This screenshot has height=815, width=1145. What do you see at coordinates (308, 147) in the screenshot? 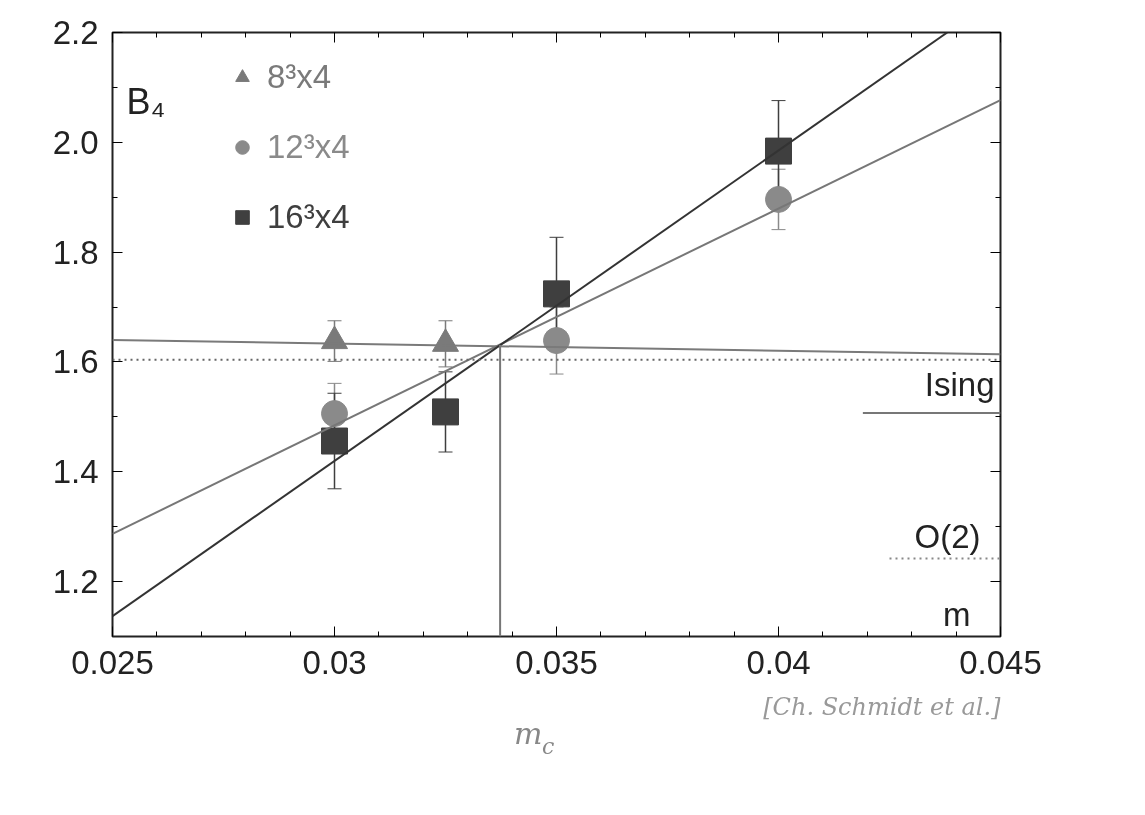
I see `legend-label: 12³x4` at bounding box center [308, 147].